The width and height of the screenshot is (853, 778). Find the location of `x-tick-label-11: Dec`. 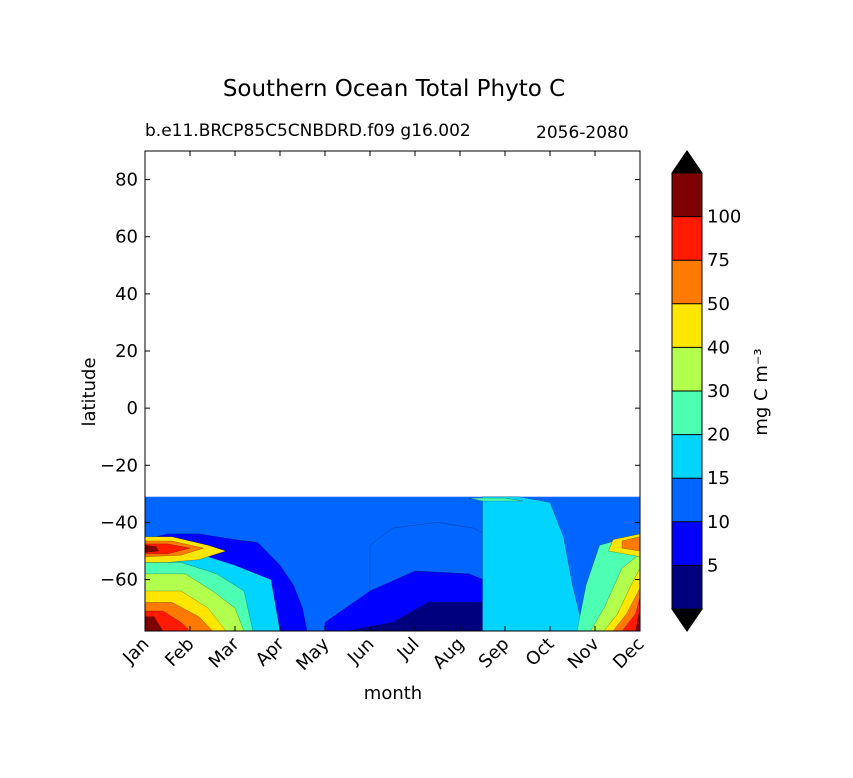

x-tick-label-11: Dec is located at coordinates (628, 653).